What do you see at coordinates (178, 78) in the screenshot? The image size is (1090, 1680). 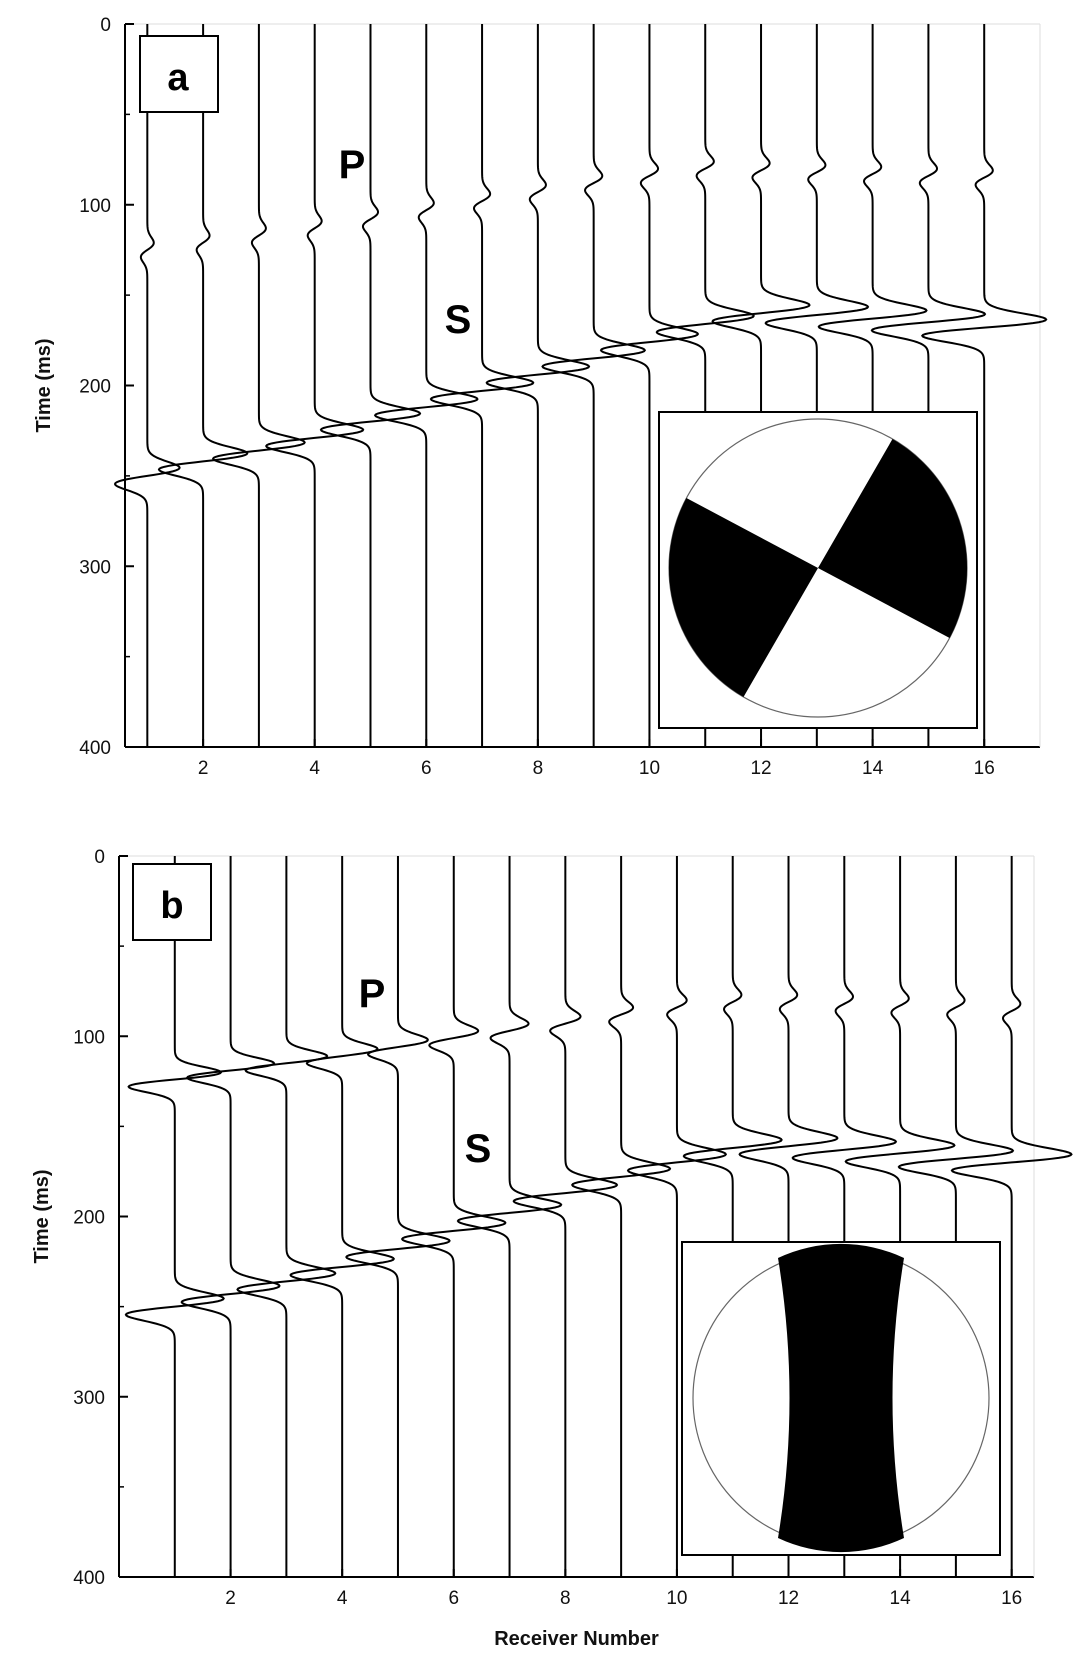 I see `panel-tag-label: a` at bounding box center [178, 78].